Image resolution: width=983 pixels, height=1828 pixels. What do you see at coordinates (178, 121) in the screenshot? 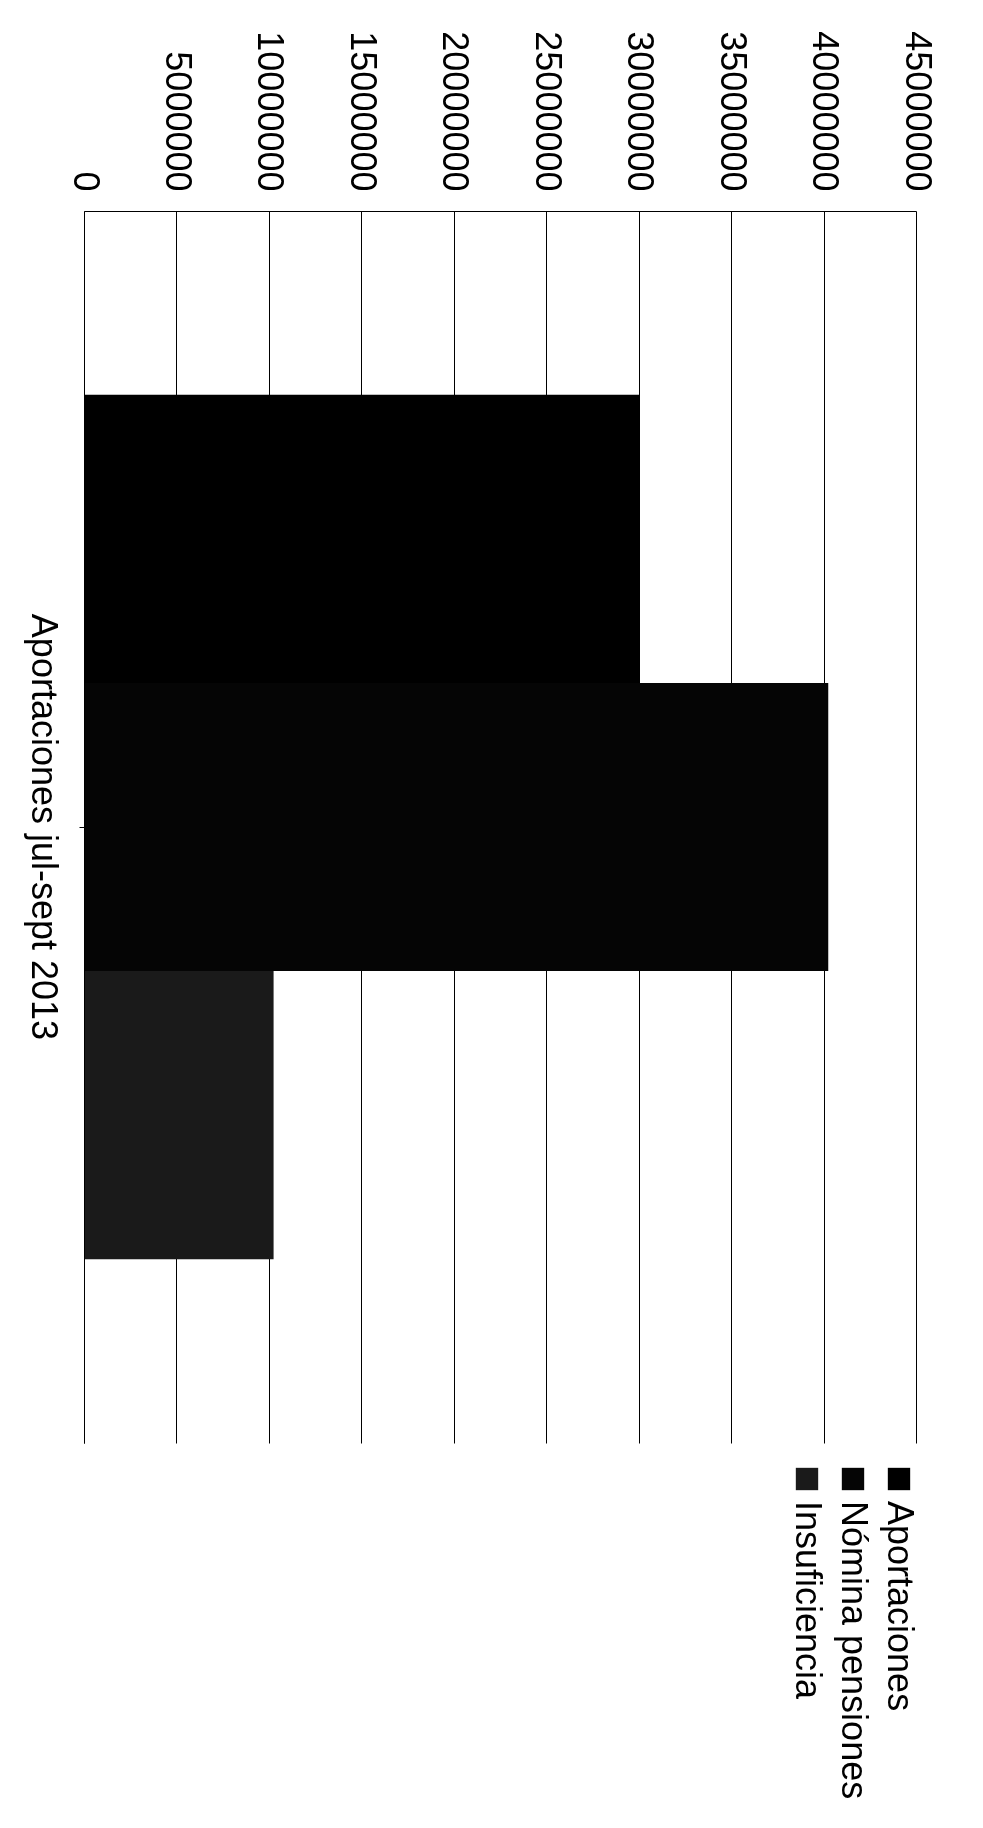
I see `x-tick-label: 5000000` at bounding box center [178, 121].